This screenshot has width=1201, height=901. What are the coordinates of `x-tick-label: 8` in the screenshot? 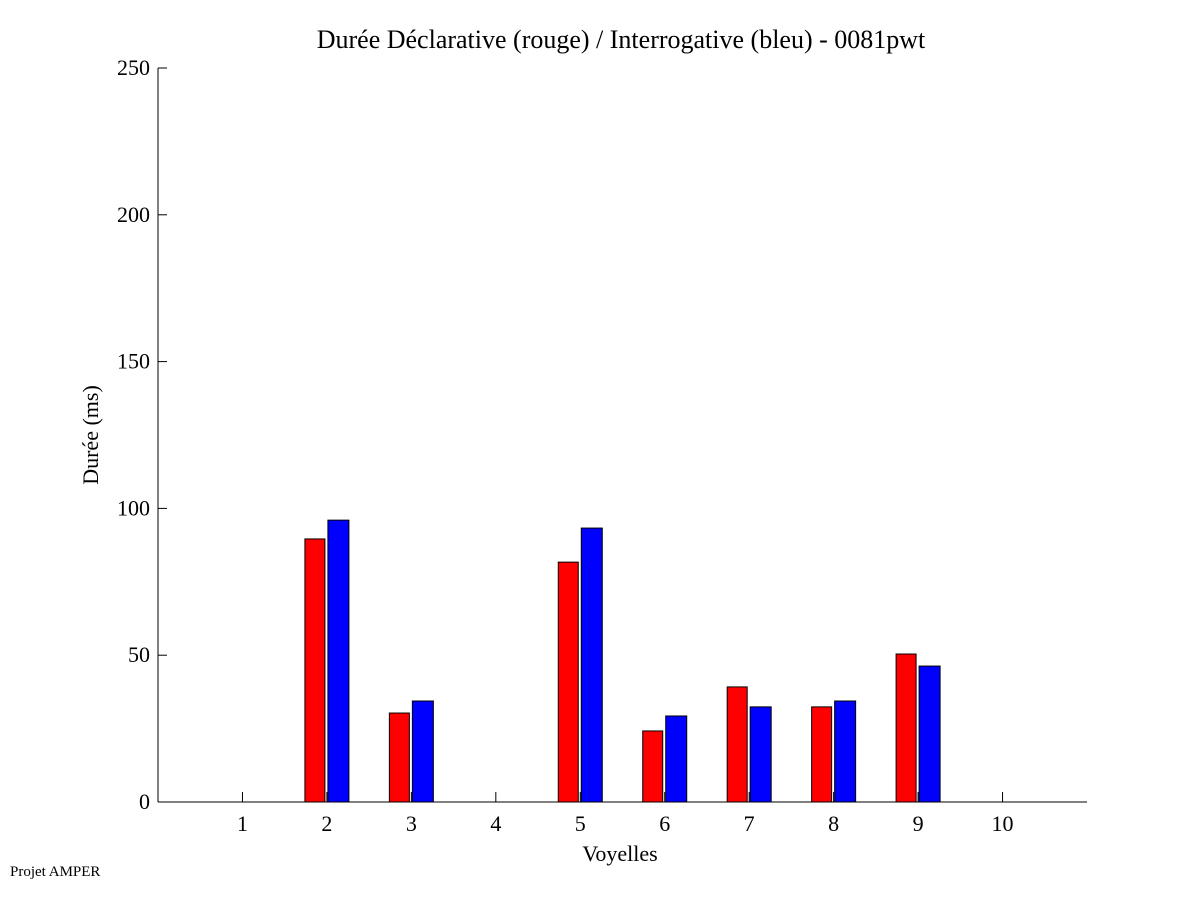 It's located at (833, 823).